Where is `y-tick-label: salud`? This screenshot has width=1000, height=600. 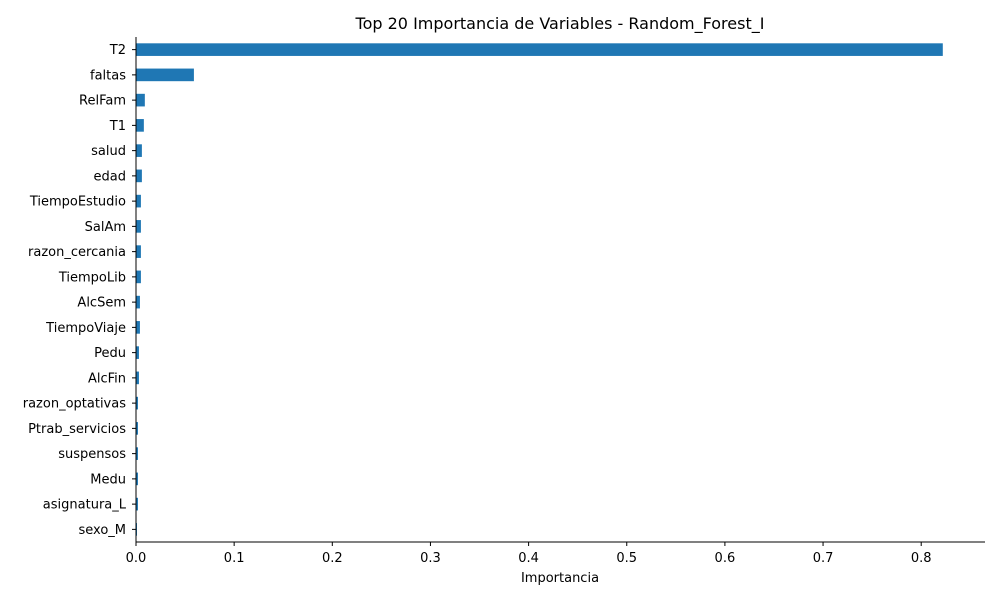
y-tick-label: salud is located at coordinates (108, 151).